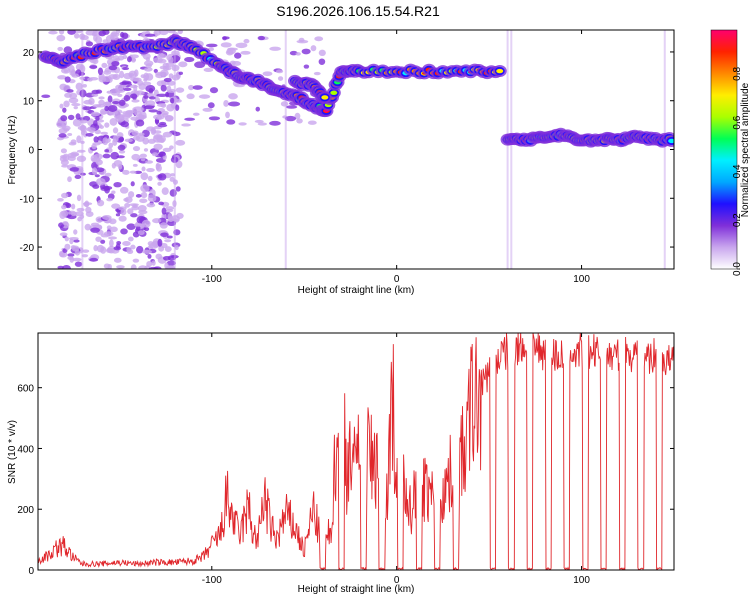  I want to click on spectrogram-streak, so click(511, 149).